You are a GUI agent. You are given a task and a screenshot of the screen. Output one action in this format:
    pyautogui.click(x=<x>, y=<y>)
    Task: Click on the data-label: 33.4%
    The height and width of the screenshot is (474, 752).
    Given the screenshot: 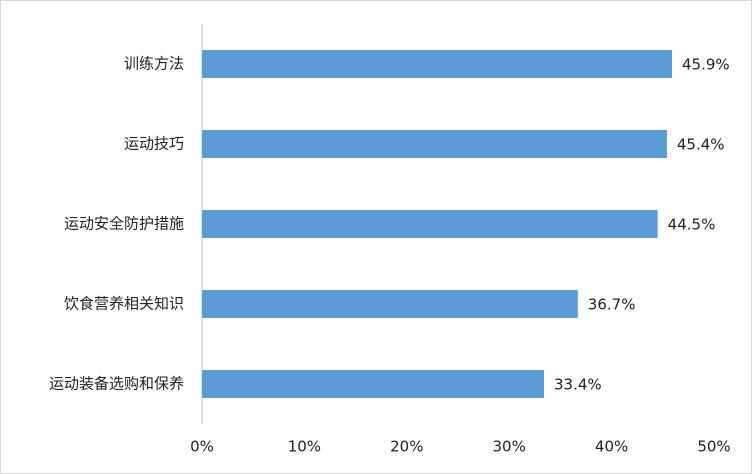 What is the action you would take?
    pyautogui.click(x=578, y=385)
    